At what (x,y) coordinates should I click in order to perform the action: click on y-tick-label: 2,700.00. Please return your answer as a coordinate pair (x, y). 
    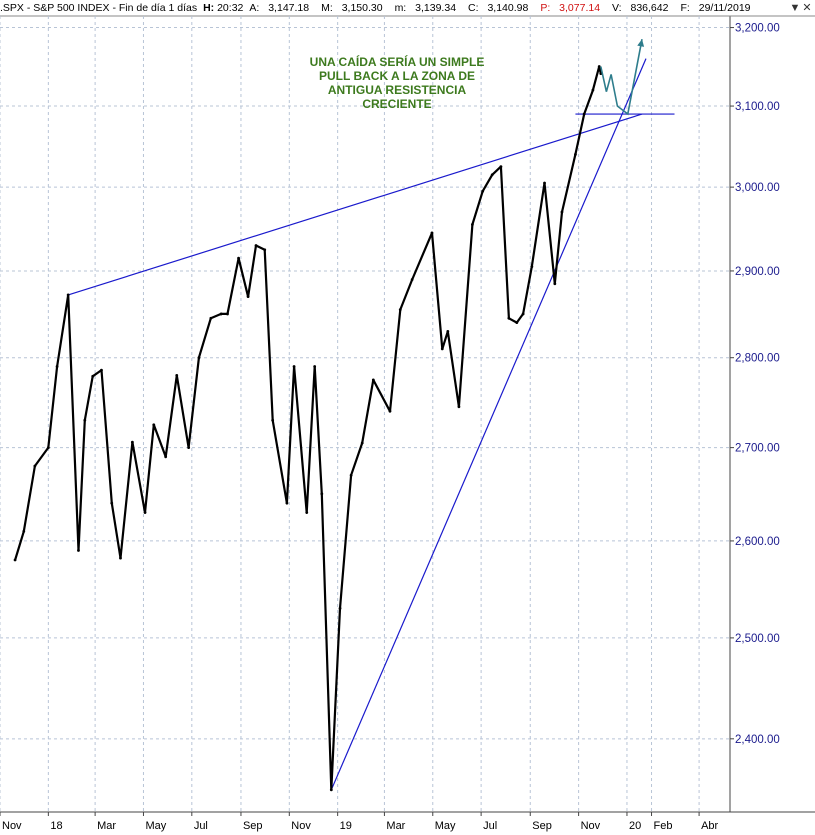
    Looking at the image, I should click on (757, 449).